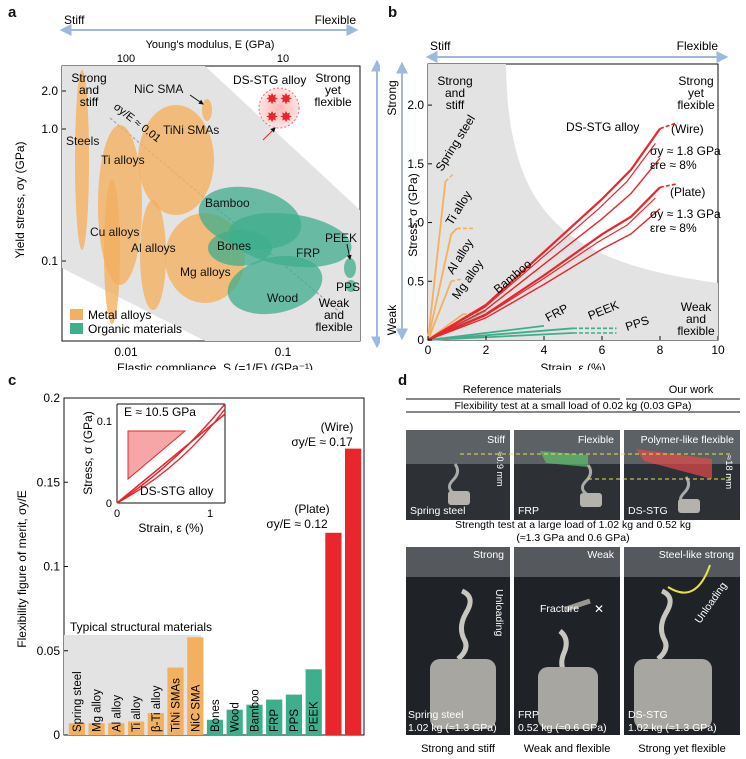 The height and width of the screenshot is (759, 746). Describe the element at coordinates (452, 728) in the screenshot. I see `d-bottom-load-1: 1.02 kg (≈1.3 GPa)` at that location.